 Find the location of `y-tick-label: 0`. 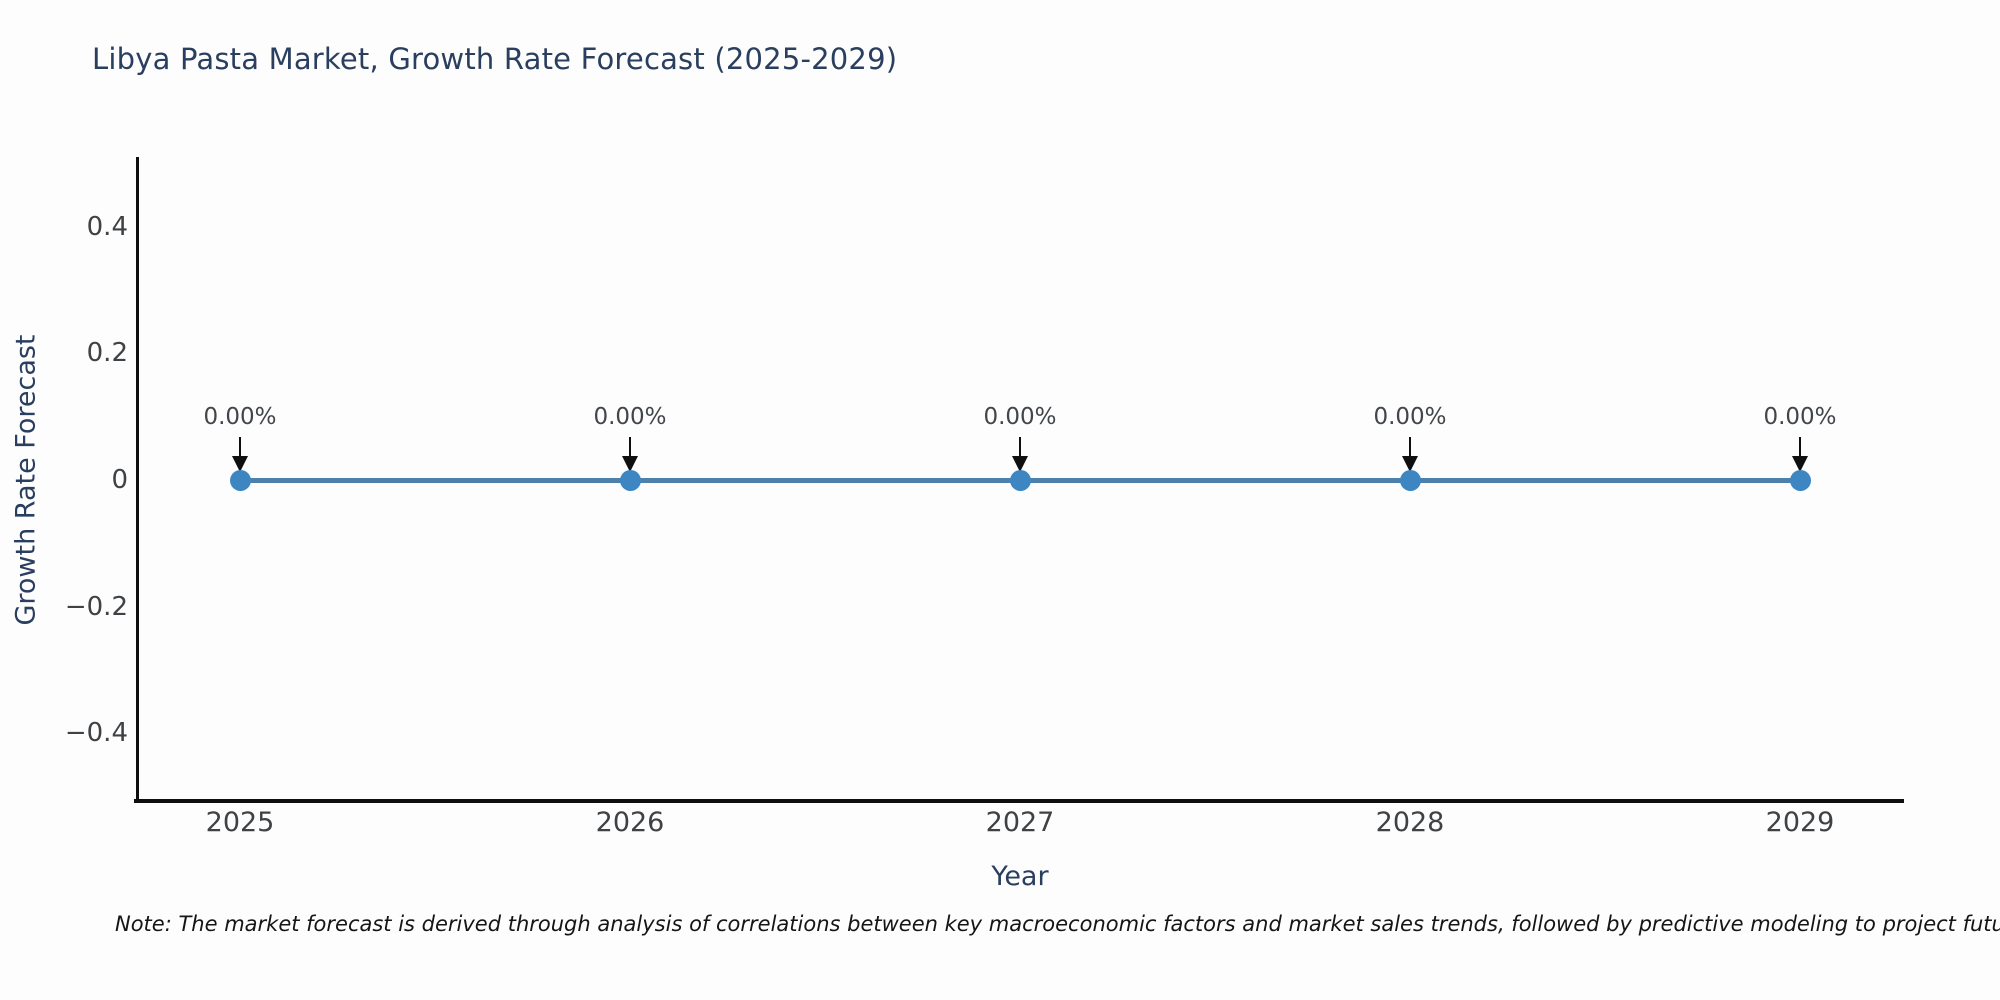

y-tick-label: 0 is located at coordinates (119, 480).